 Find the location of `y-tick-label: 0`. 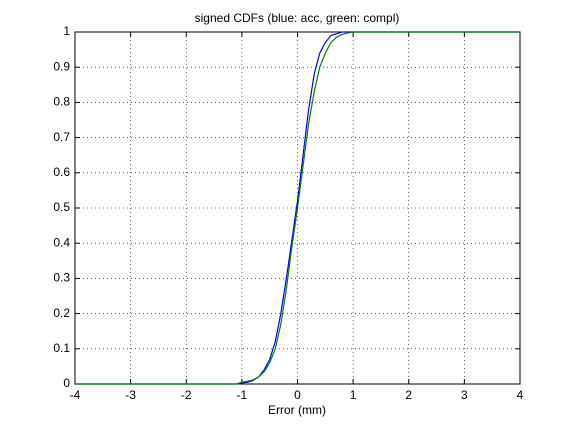

y-tick-label: 0 is located at coordinates (66, 383).